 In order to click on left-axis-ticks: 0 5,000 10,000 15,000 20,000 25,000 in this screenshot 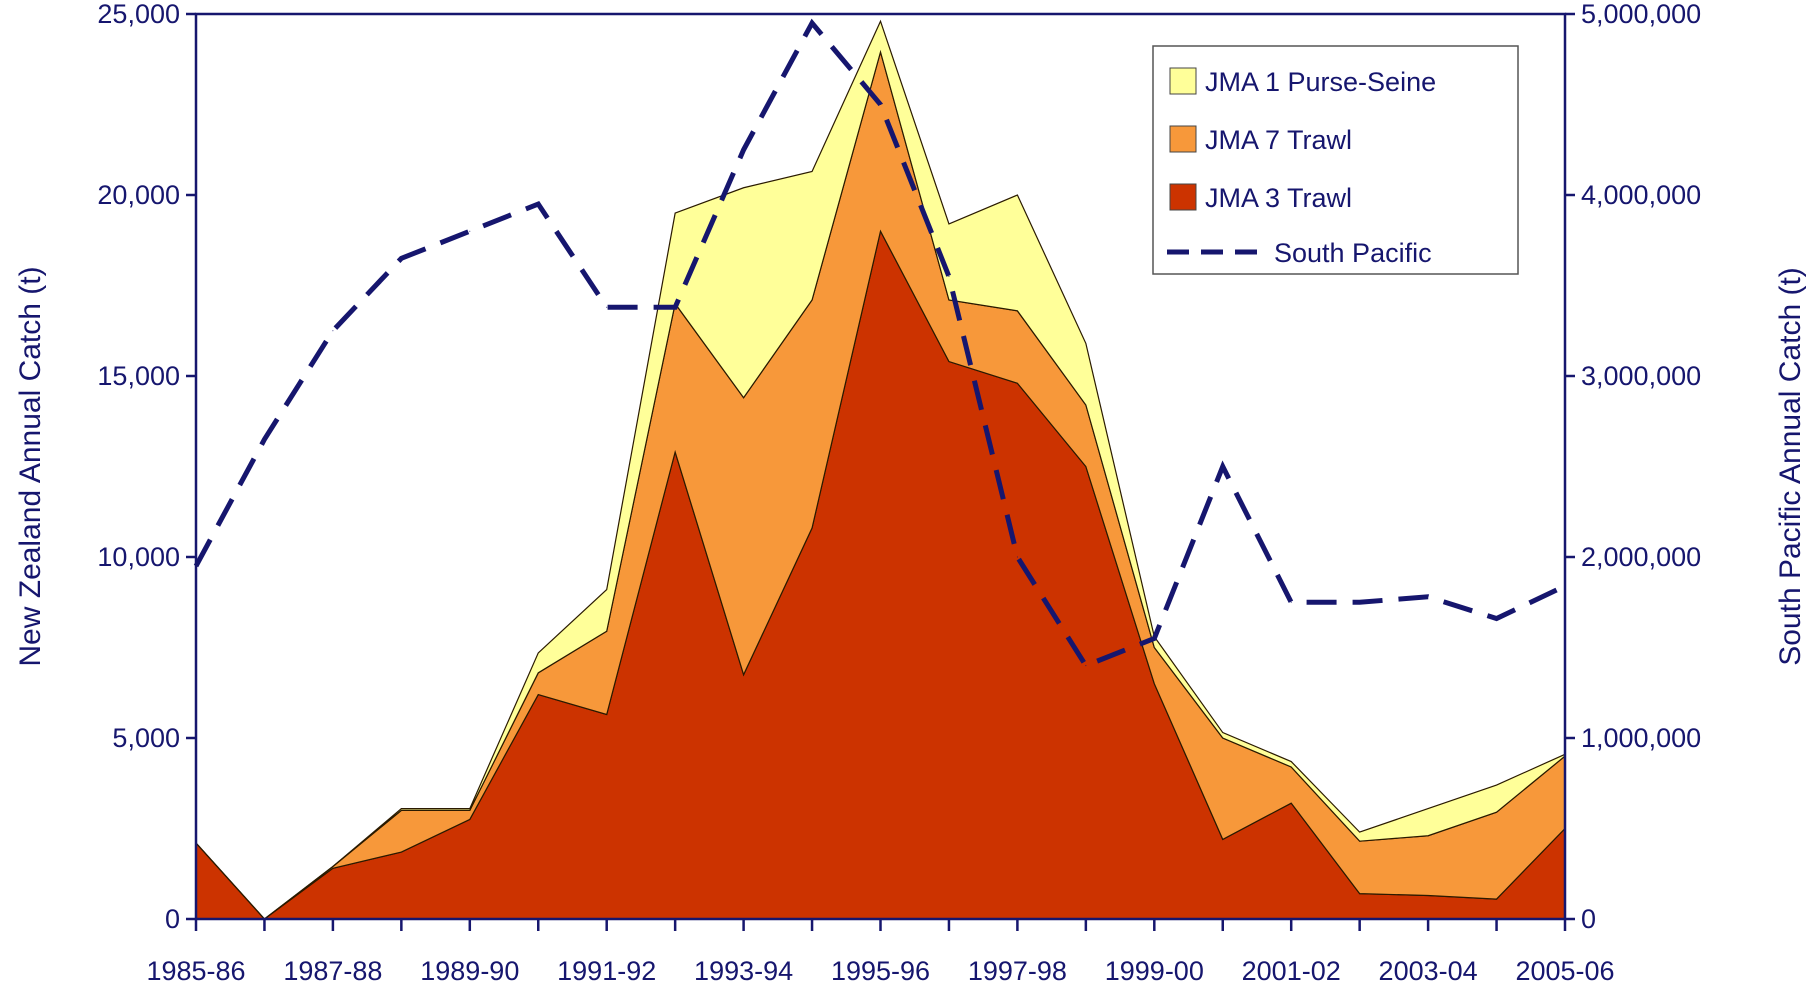, I will do `click(146, 467)`.